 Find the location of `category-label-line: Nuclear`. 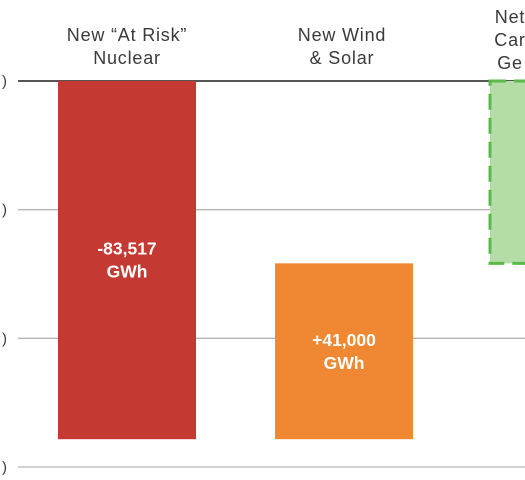

category-label-line: Nuclear is located at coordinates (127, 58).